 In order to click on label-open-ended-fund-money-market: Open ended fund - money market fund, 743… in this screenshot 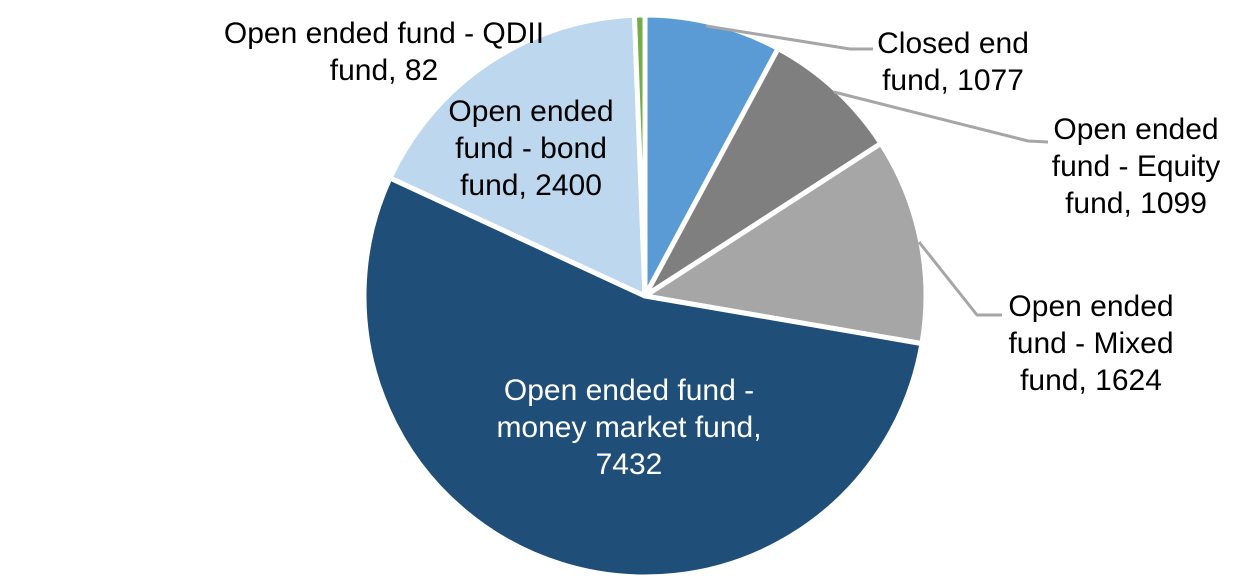, I will do `click(628, 427)`.